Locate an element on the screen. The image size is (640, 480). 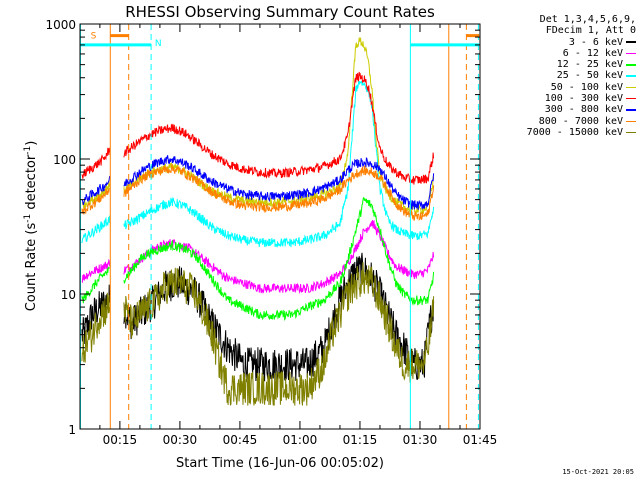
legend-entry-label: 800 - 7000 keV is located at coordinates (580, 121).